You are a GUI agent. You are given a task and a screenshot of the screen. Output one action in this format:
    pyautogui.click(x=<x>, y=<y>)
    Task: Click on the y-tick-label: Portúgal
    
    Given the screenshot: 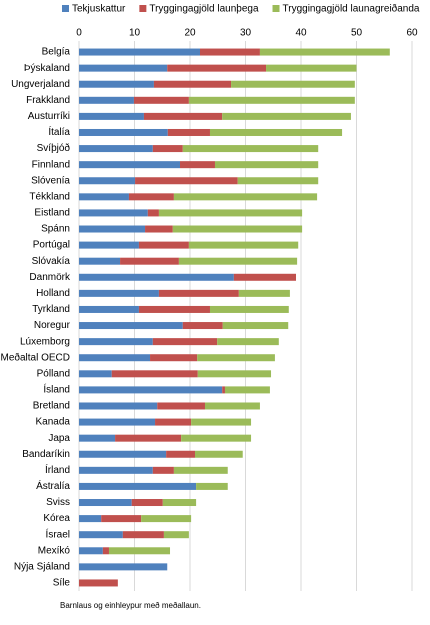 What is the action you would take?
    pyautogui.click(x=51, y=245)
    